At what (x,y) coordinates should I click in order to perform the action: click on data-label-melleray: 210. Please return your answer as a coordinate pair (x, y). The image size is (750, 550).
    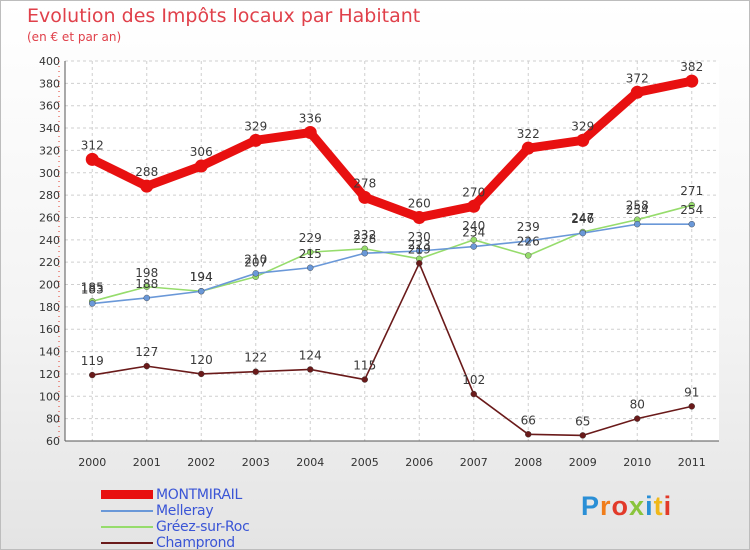
    Looking at the image, I should click on (255, 259).